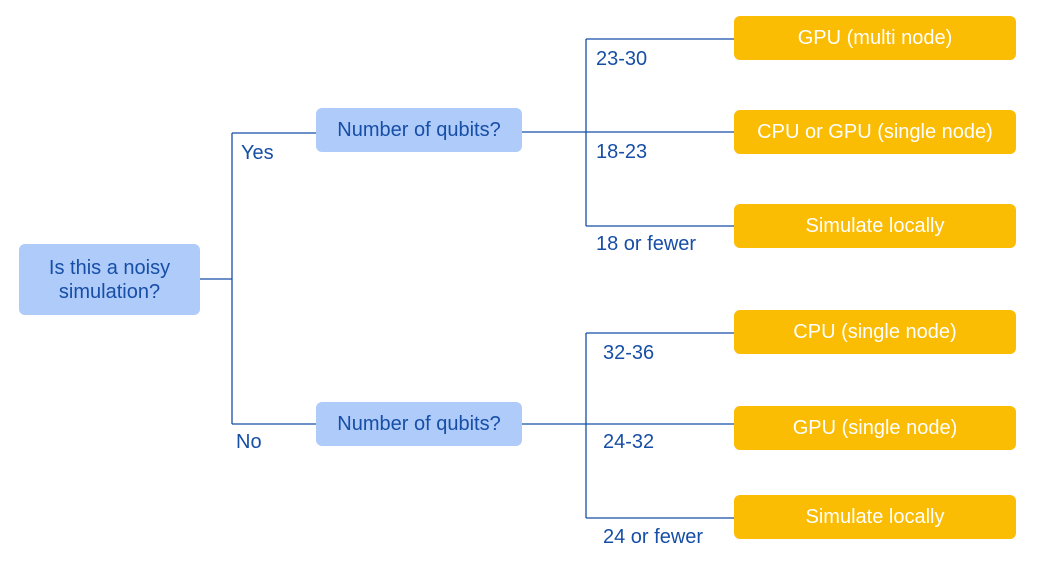 The width and height of the screenshot is (1045, 574). I want to click on root-question-node: Is this a noisy simulation?, so click(109, 279).